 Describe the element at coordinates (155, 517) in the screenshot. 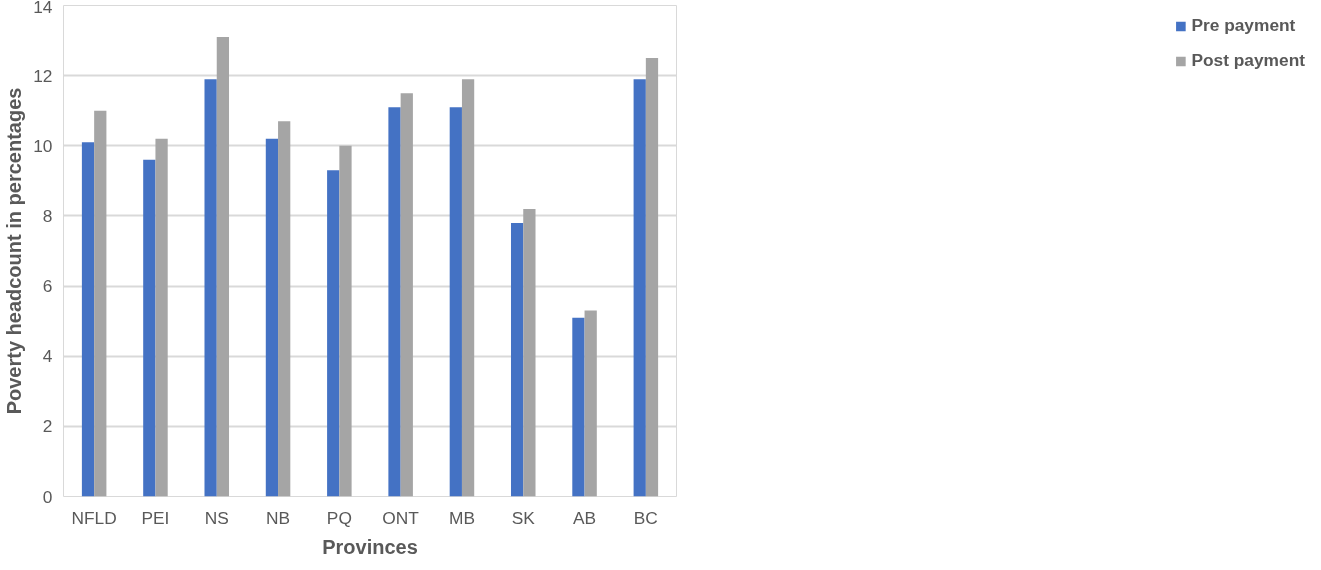

I see `x-tick-label: PEI` at that location.